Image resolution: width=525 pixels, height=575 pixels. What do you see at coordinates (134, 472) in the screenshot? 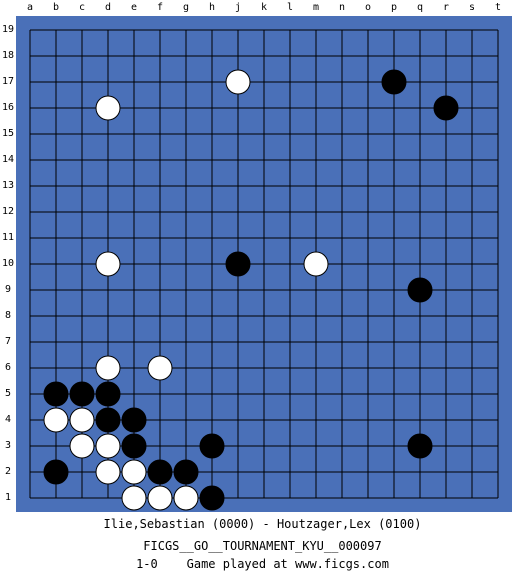
I see `white-stone-e2` at bounding box center [134, 472].